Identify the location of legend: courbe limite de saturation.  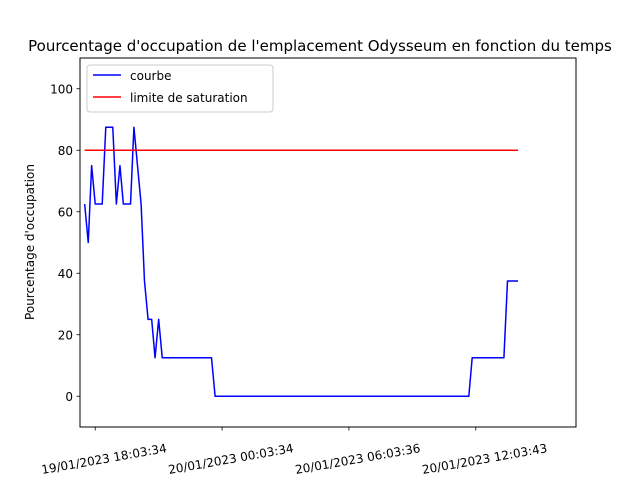
(180, 88).